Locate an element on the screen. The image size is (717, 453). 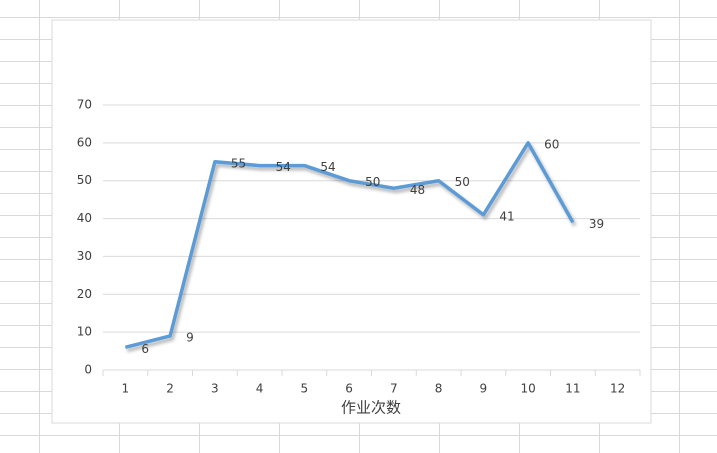
x-tick-label: 9 is located at coordinates (484, 389).